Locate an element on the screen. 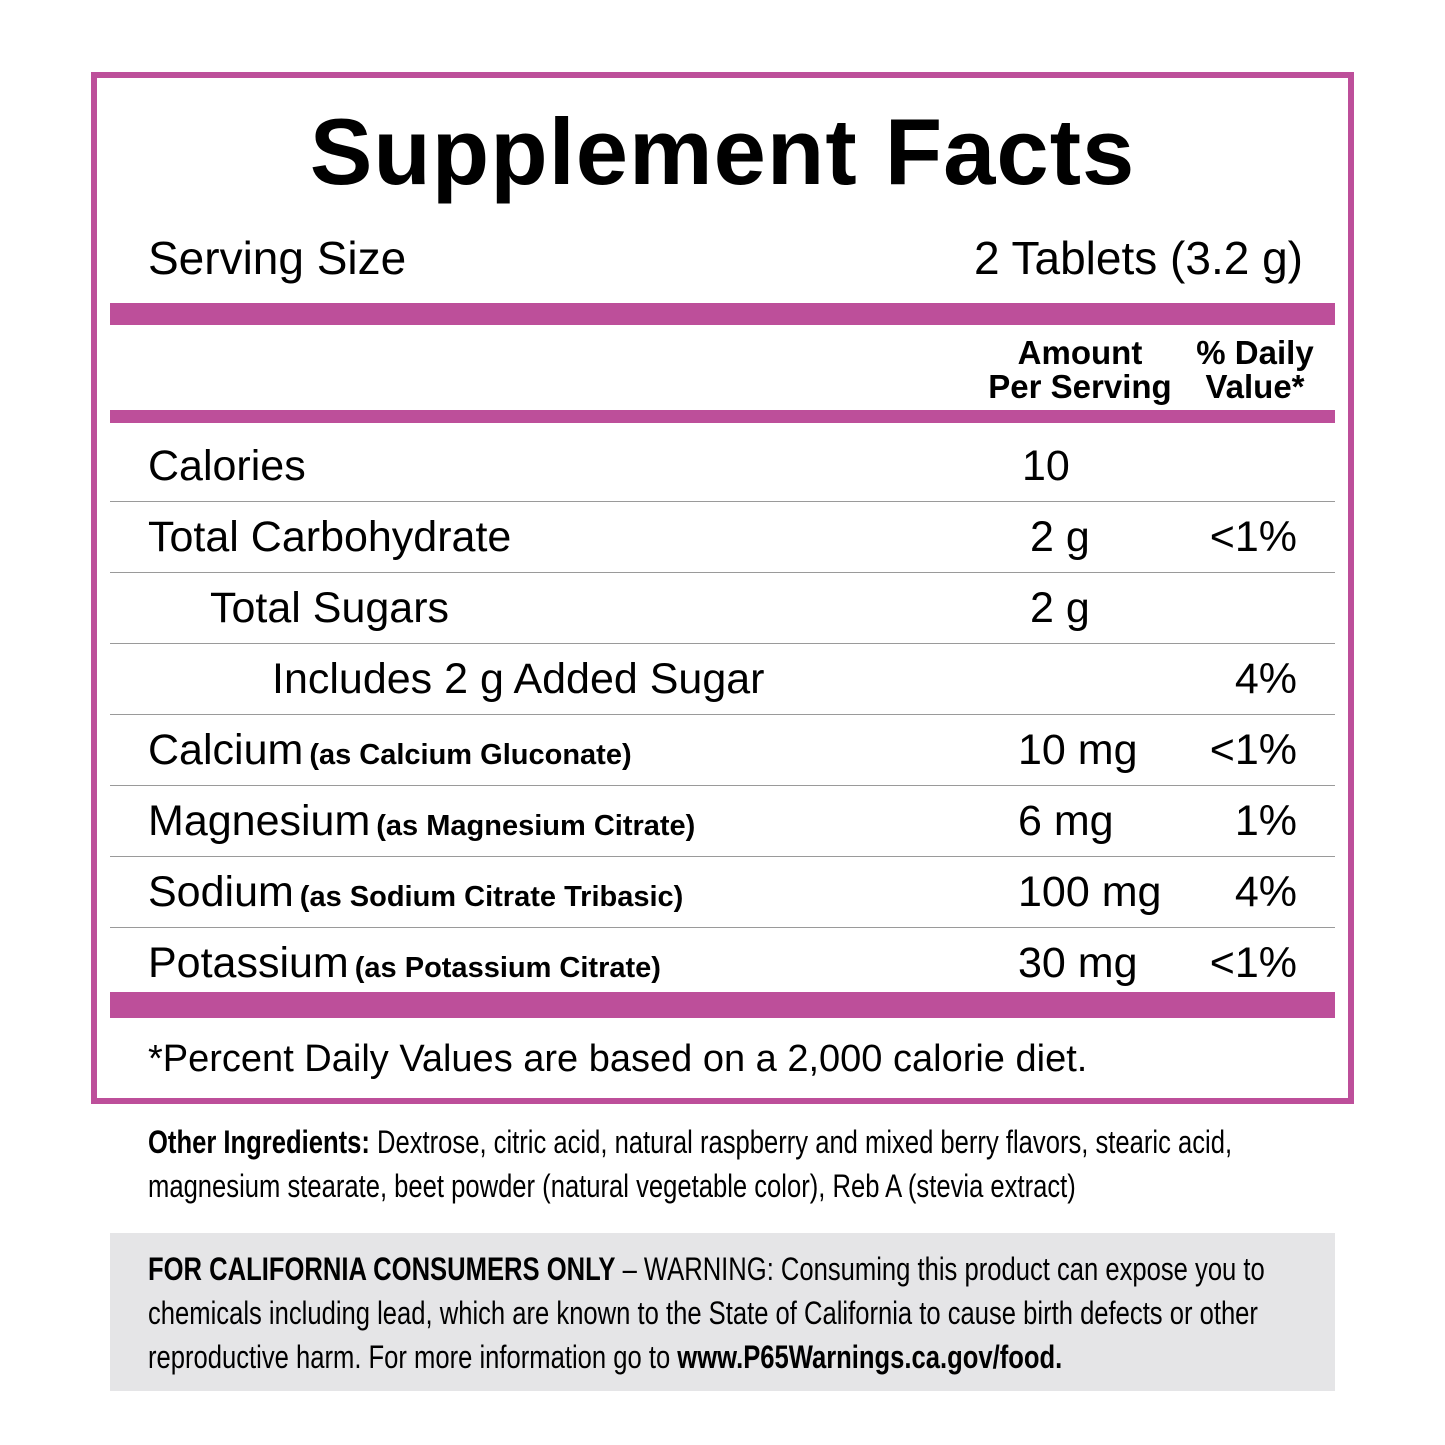 The height and width of the screenshot is (1445, 1445). prop65-link: www.P65Warnings.ca.gov/food. is located at coordinates (870, 1357).